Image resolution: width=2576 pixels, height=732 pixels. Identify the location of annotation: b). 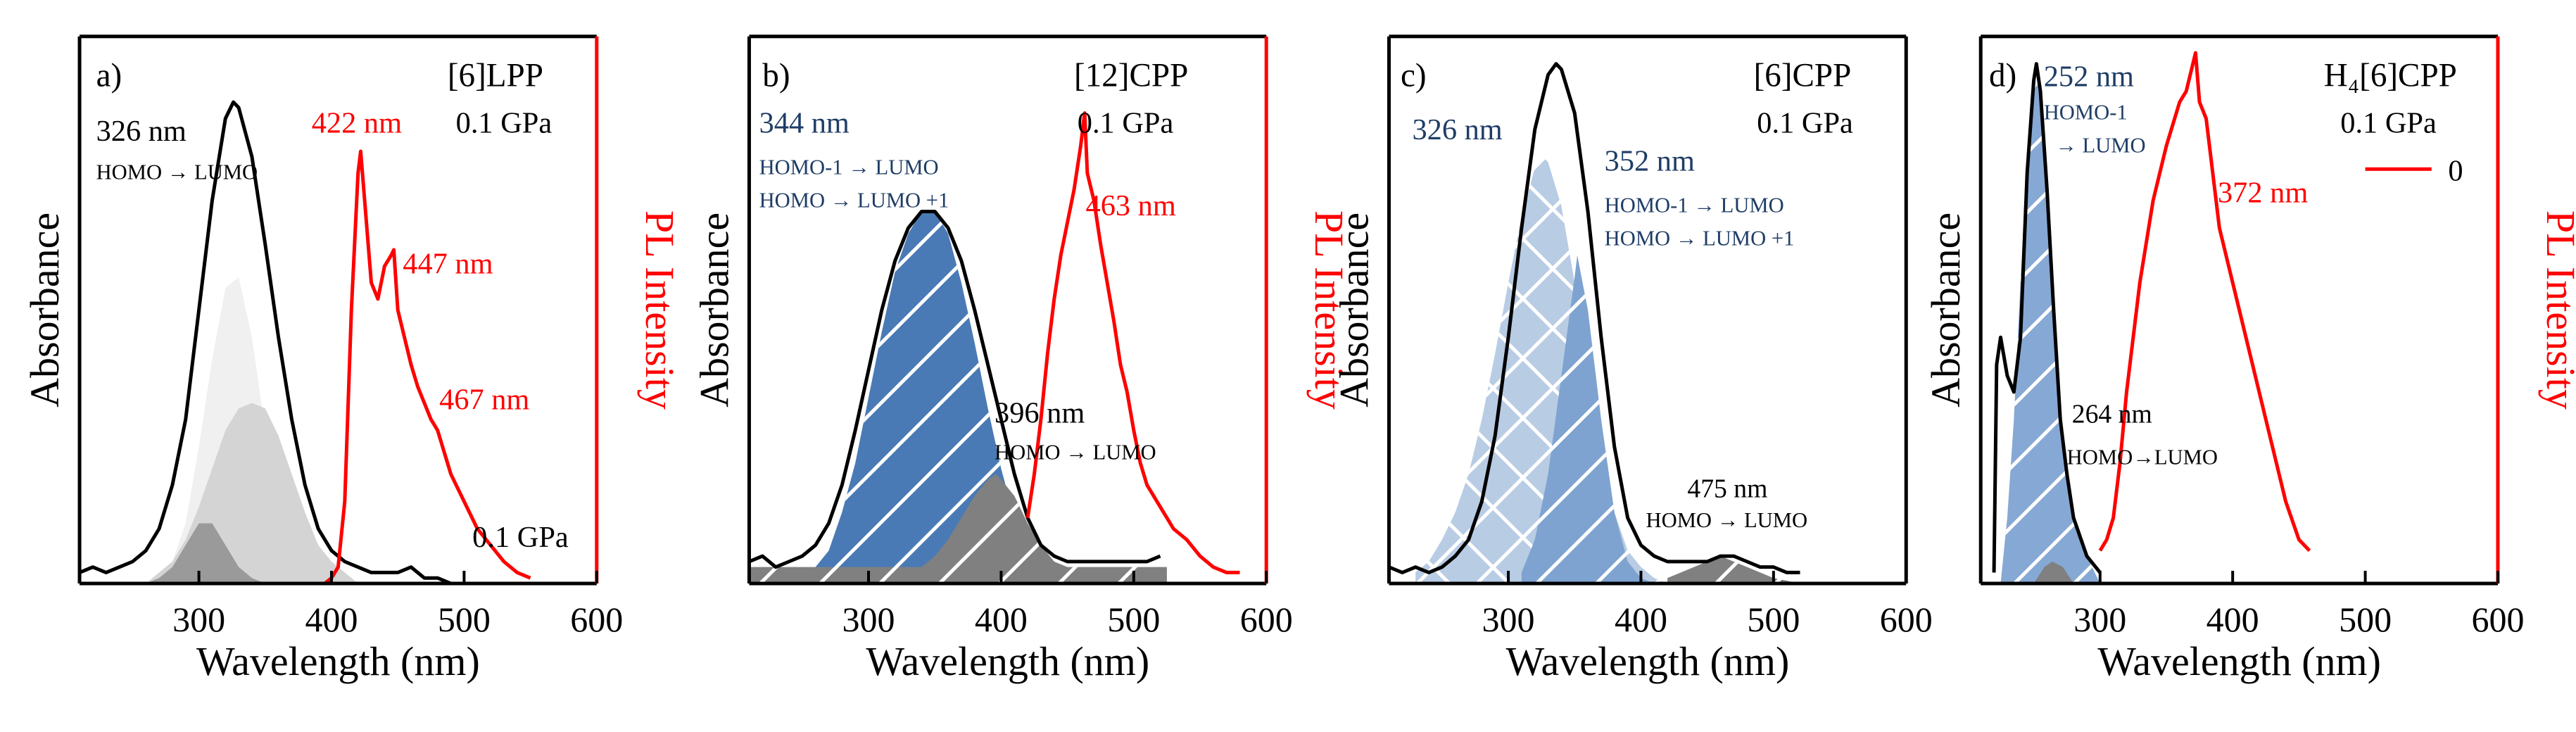
(776, 76).